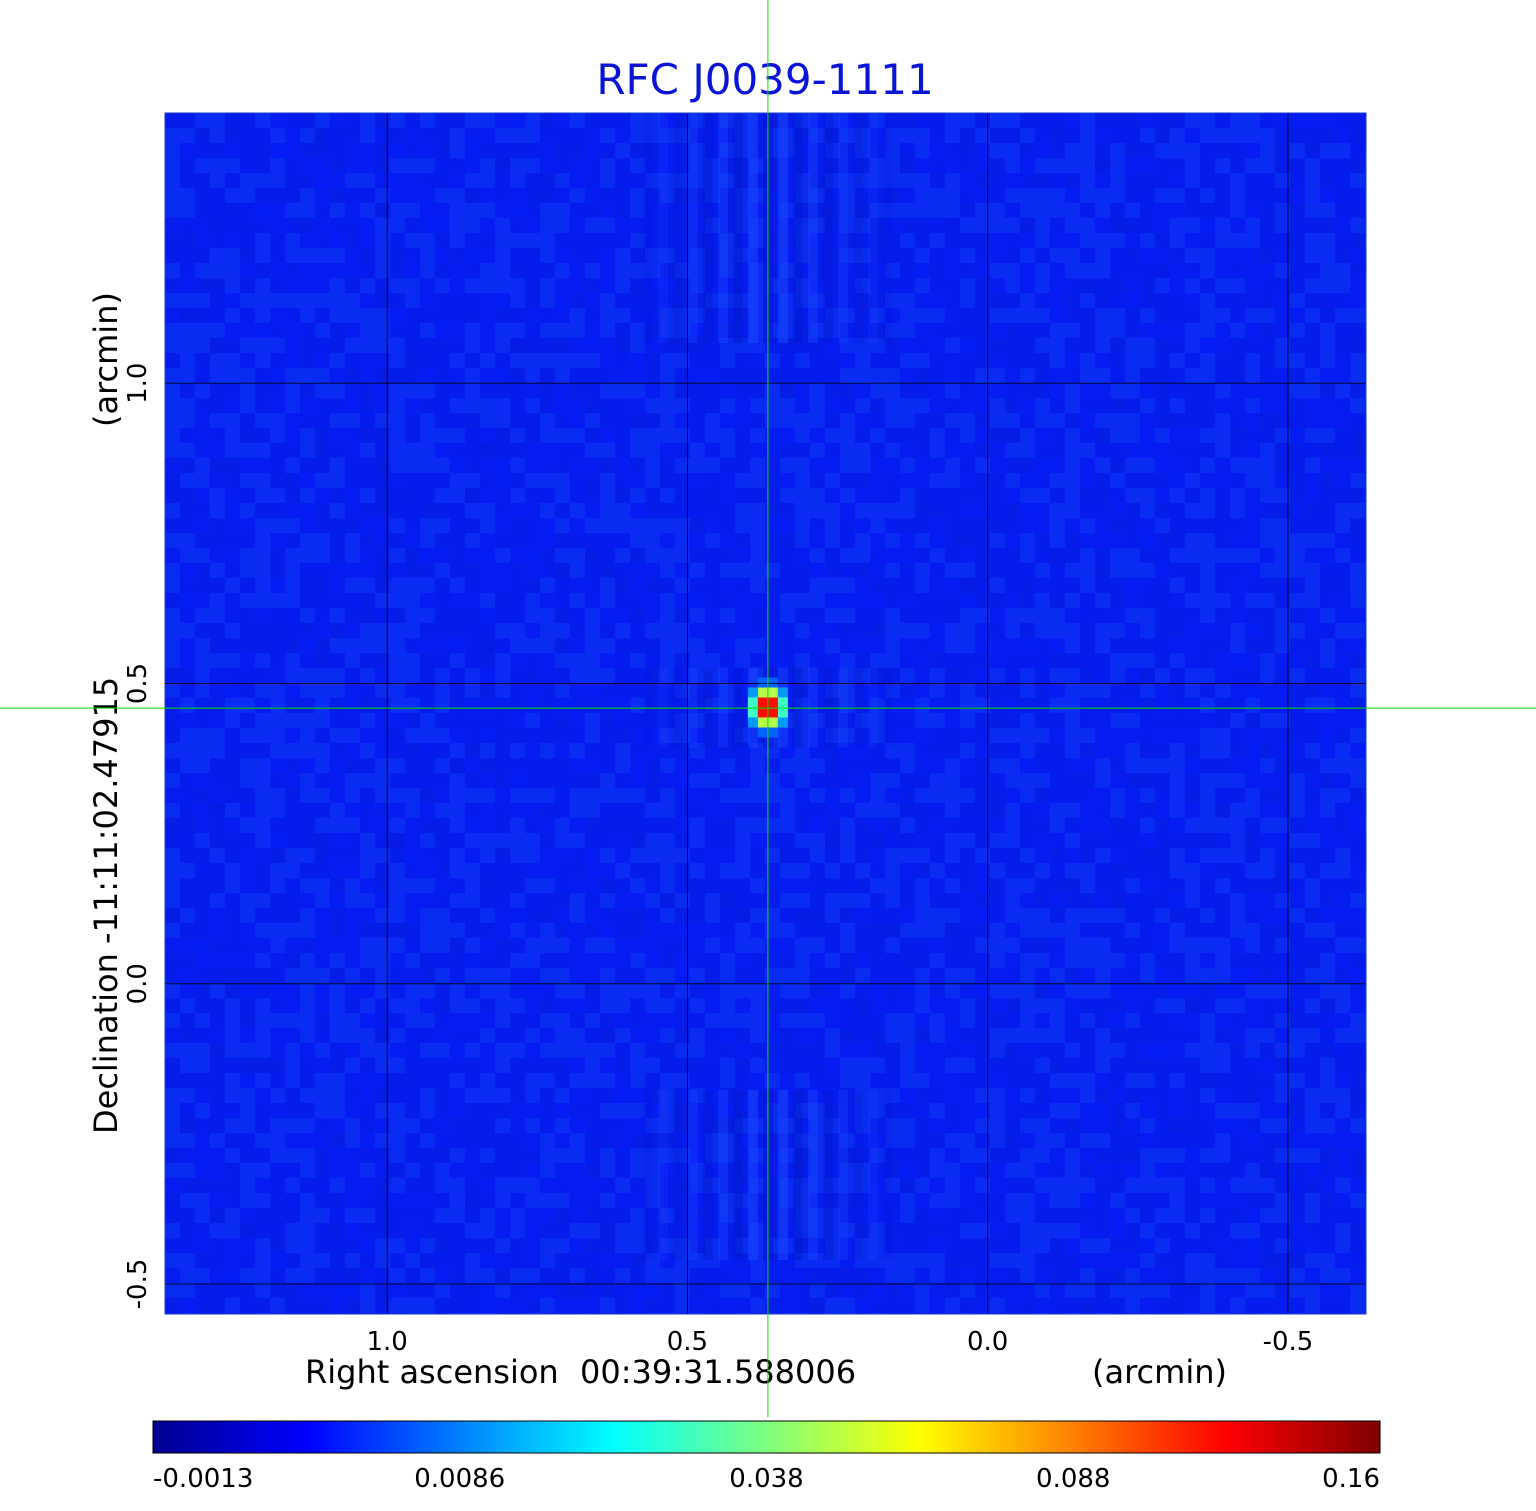  I want to click on sidelobe-stripe, so click(662, 1175).